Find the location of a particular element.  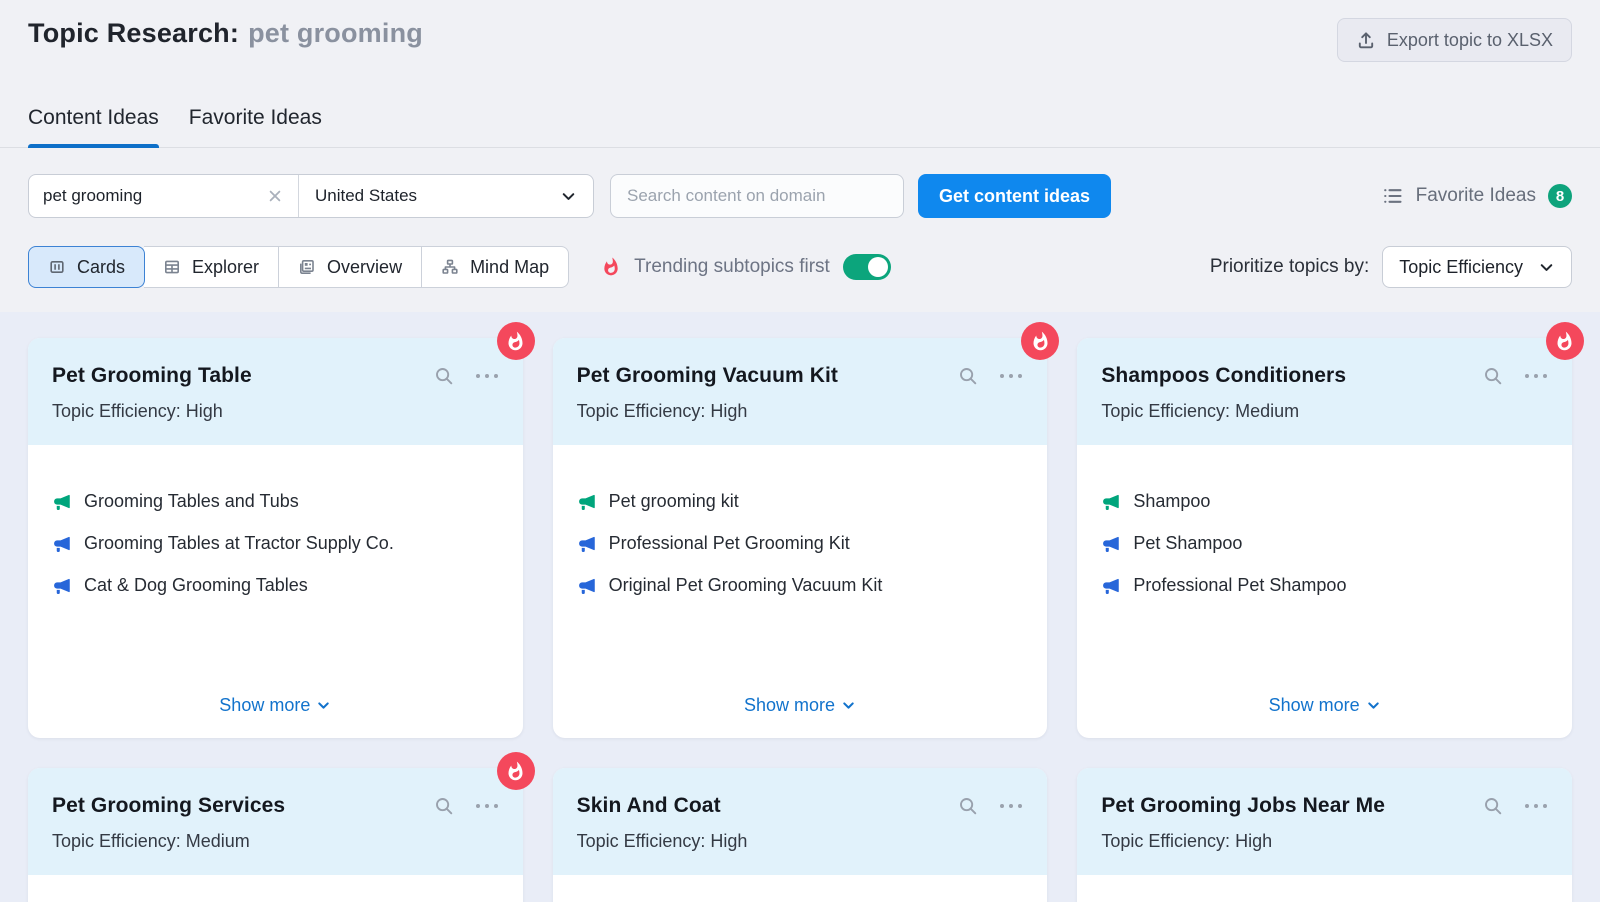

favorite-ideas-link: Favorite Ideas 8 is located at coordinates (1477, 196).